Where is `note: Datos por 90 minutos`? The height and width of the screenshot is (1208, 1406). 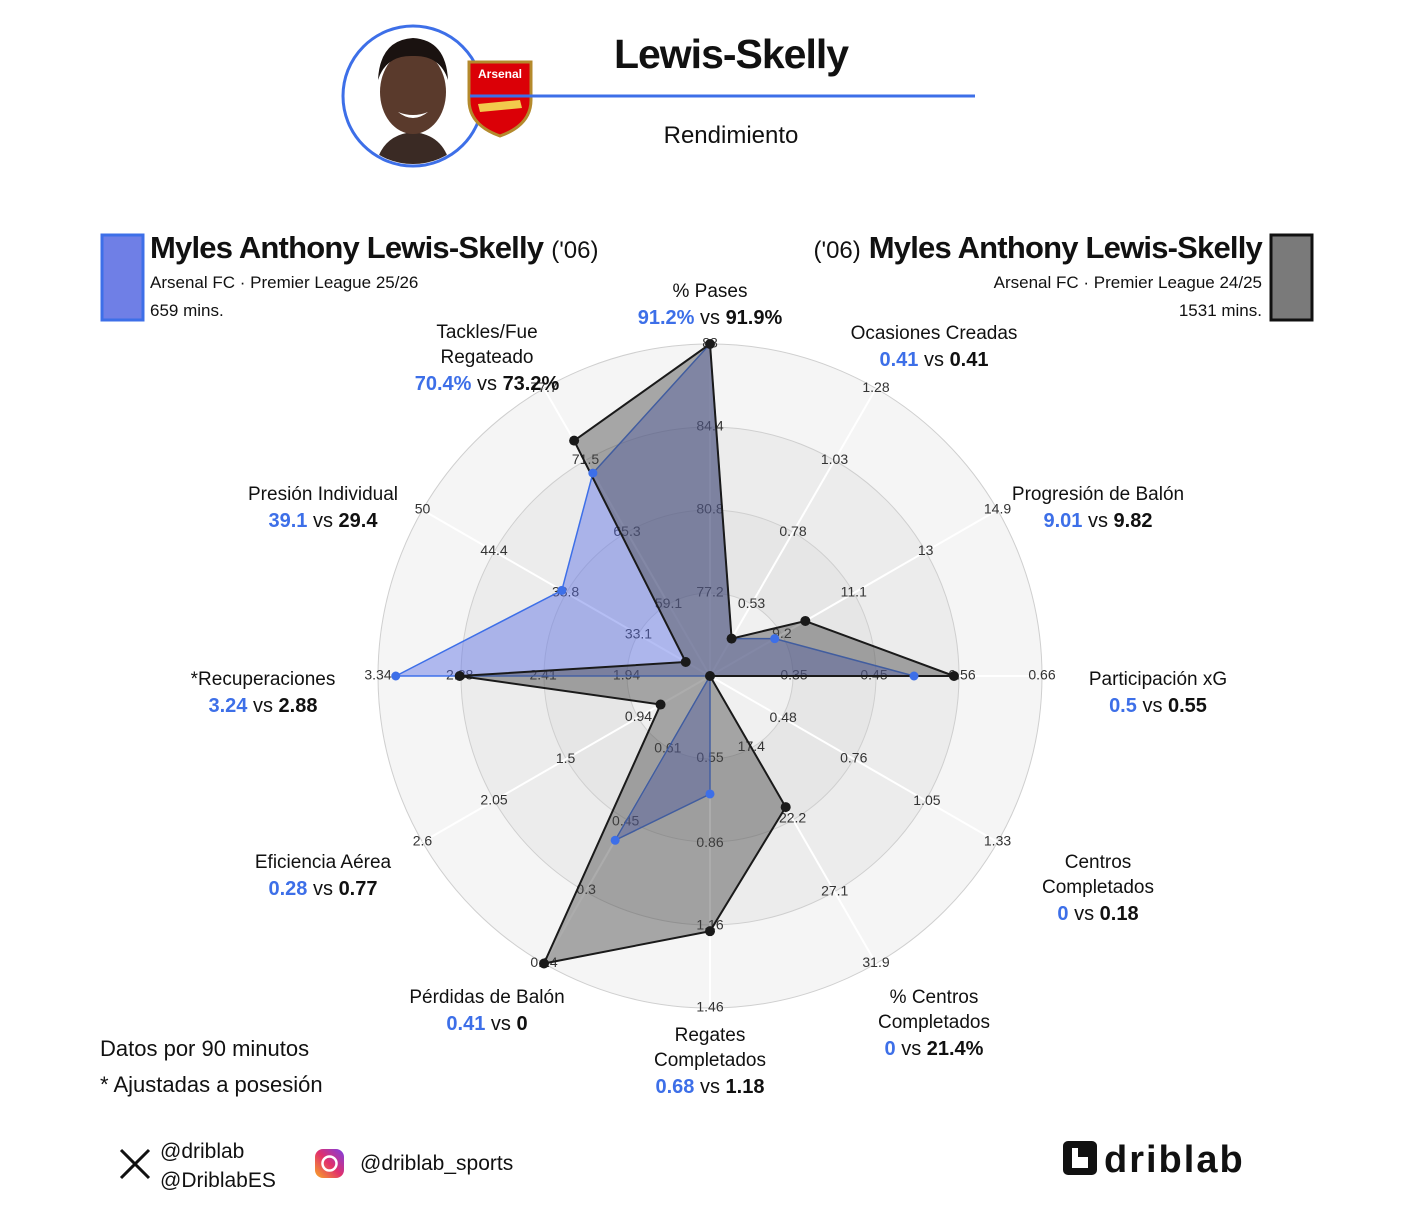 note: Datos por 90 minutos is located at coordinates (204, 1048).